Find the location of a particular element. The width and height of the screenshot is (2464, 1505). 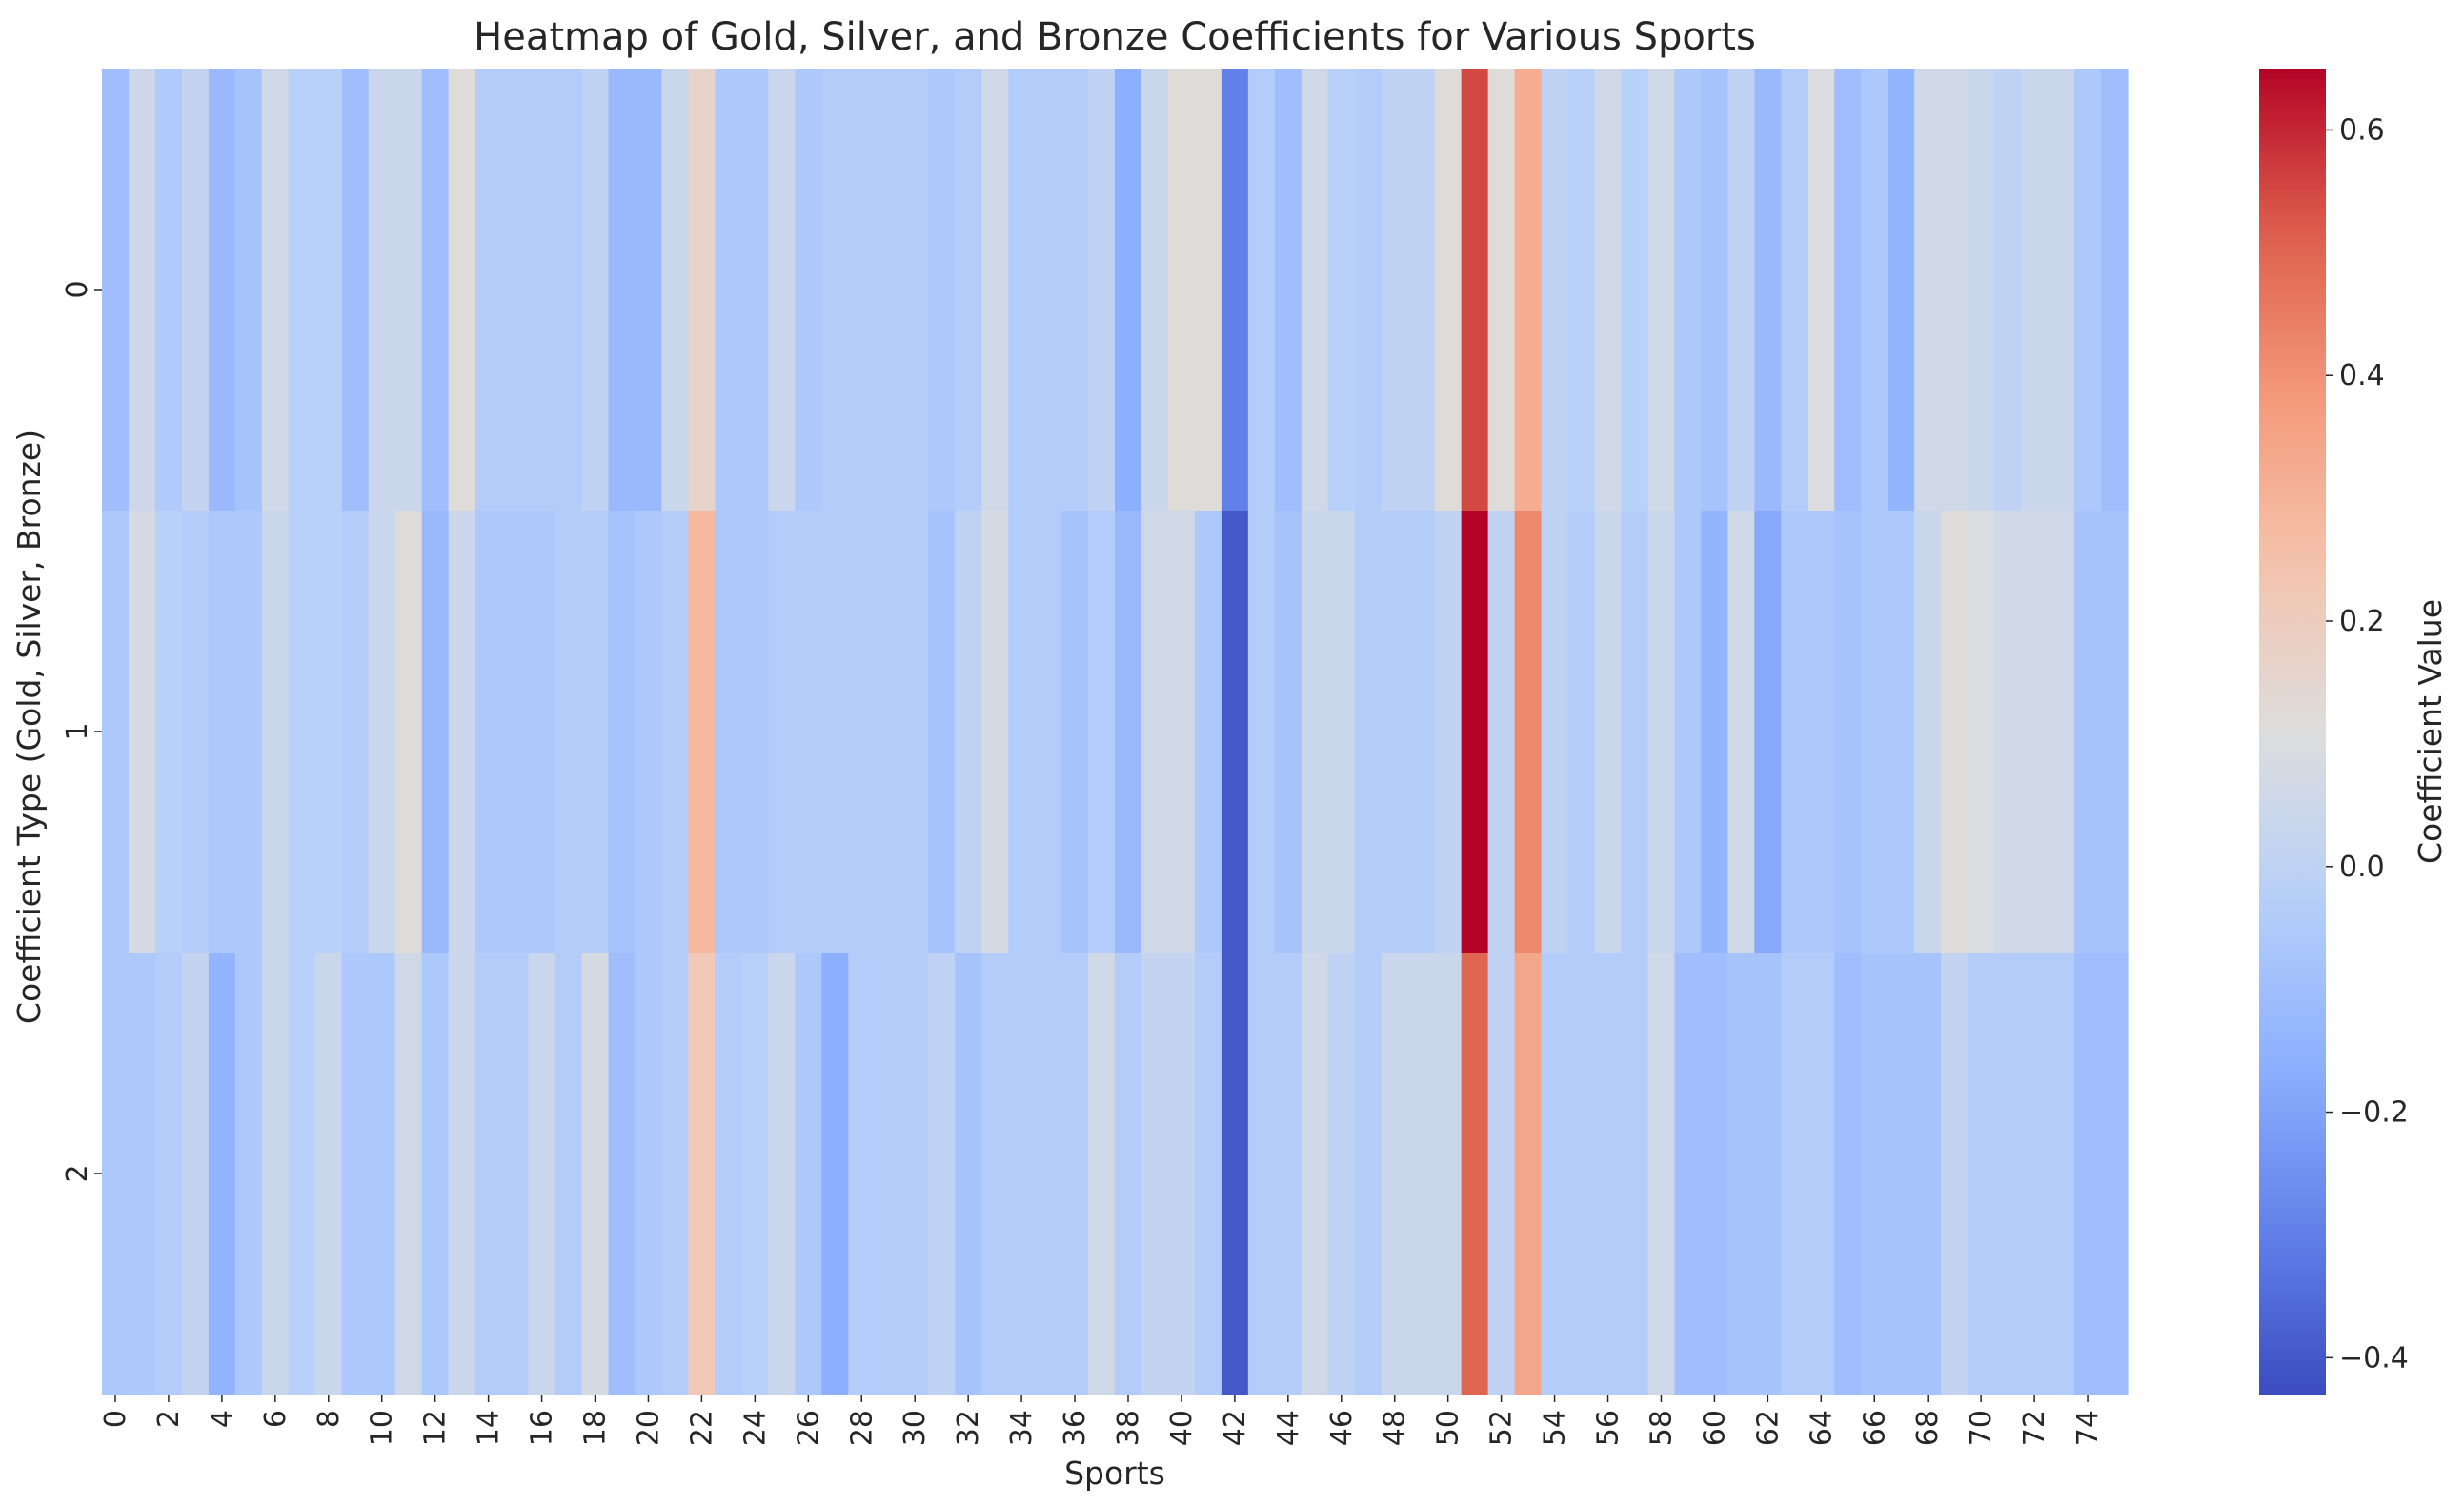

colorbar-tick-label: −0.4 is located at coordinates (2374, 1358).